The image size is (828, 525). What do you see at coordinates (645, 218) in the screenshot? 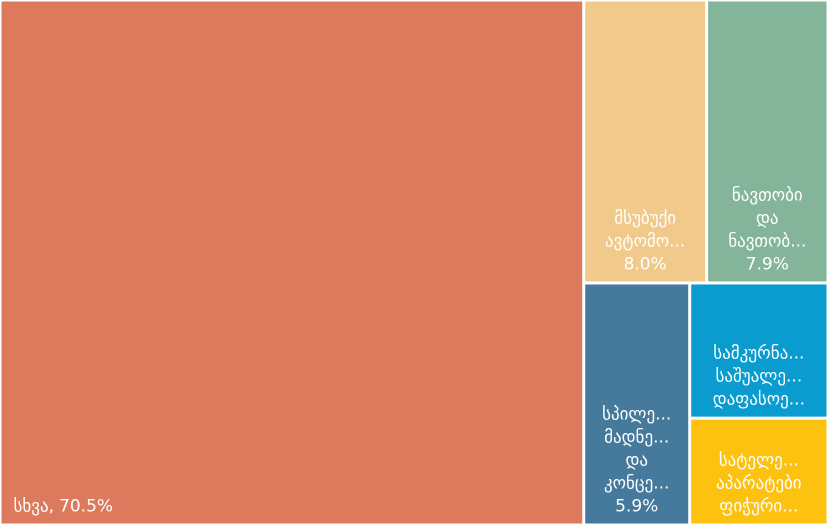
I see `category-label: მსუბუქი` at bounding box center [645, 218].